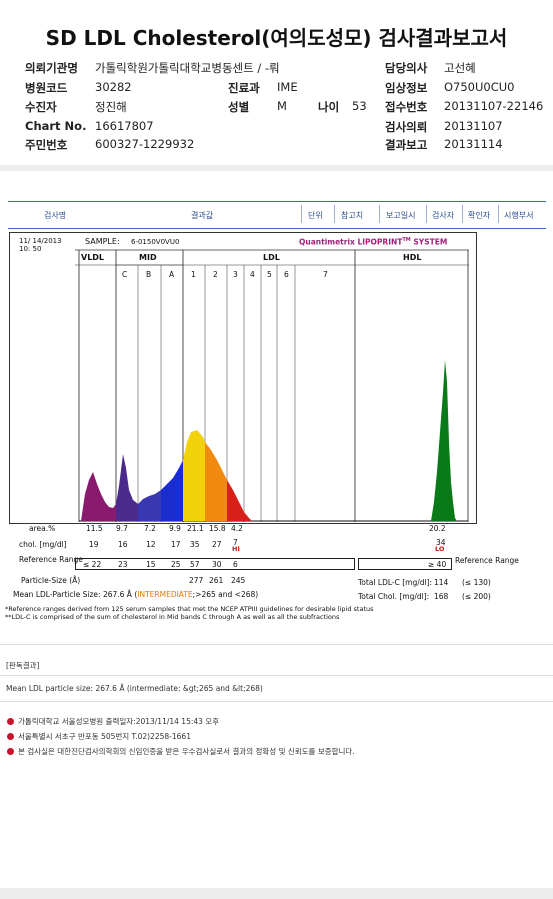  I want to click on col-unit: 단위, so click(315, 215).